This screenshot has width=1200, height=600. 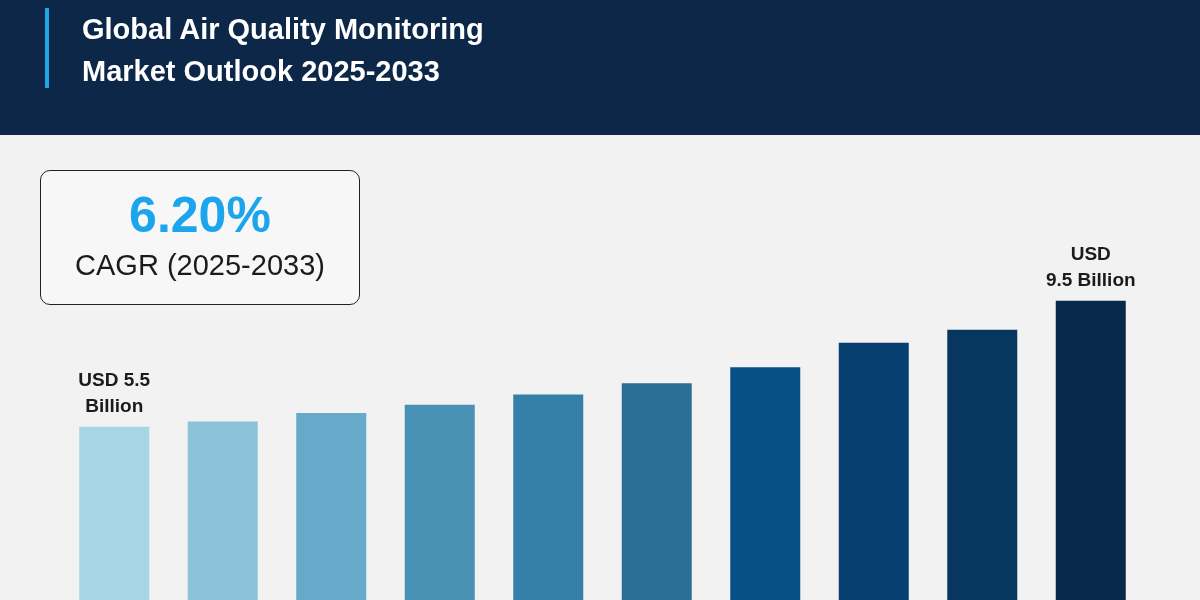 I want to click on text: CAGR (2025-2033), so click(x=200, y=265).